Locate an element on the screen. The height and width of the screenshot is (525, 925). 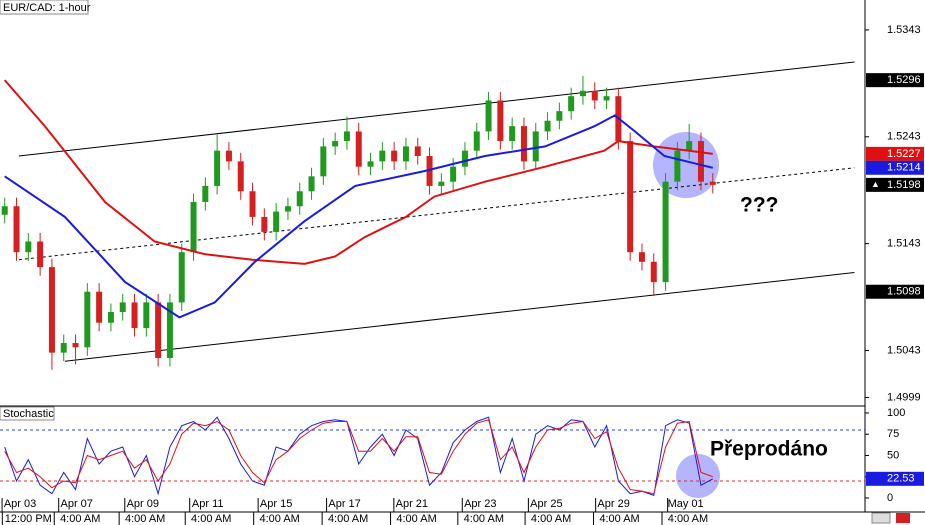
price-marker-label: 1.5098 is located at coordinates (904, 292).